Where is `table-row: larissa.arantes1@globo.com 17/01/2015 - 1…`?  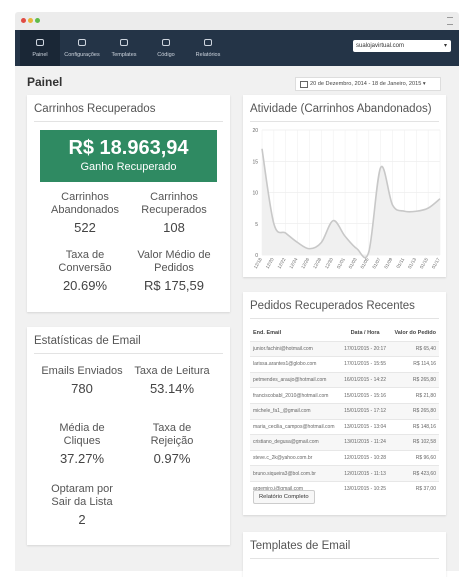 table-row: larissa.arantes1@globo.com 17/01/2015 - 1… is located at coordinates (344, 364).